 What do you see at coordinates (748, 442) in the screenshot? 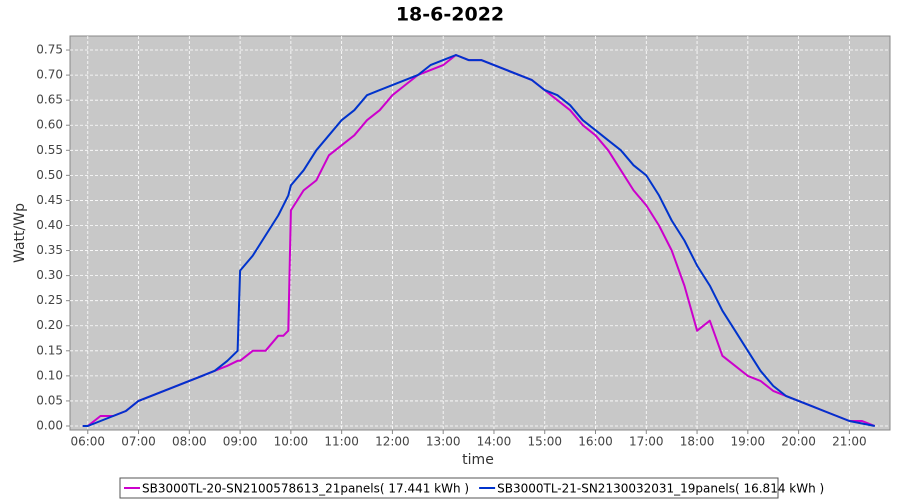
I see `x-tick-label: 19:00` at bounding box center [748, 442].